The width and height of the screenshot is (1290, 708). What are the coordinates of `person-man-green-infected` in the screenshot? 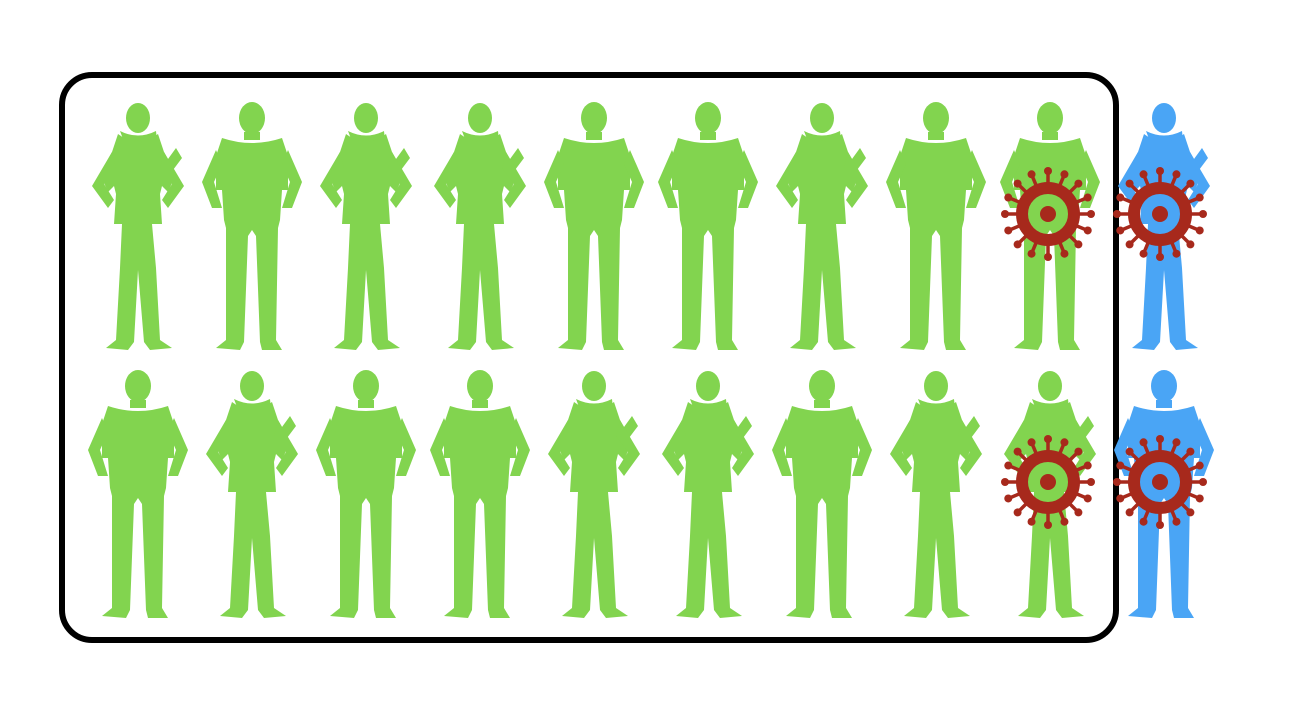 It's located at (1050, 226).